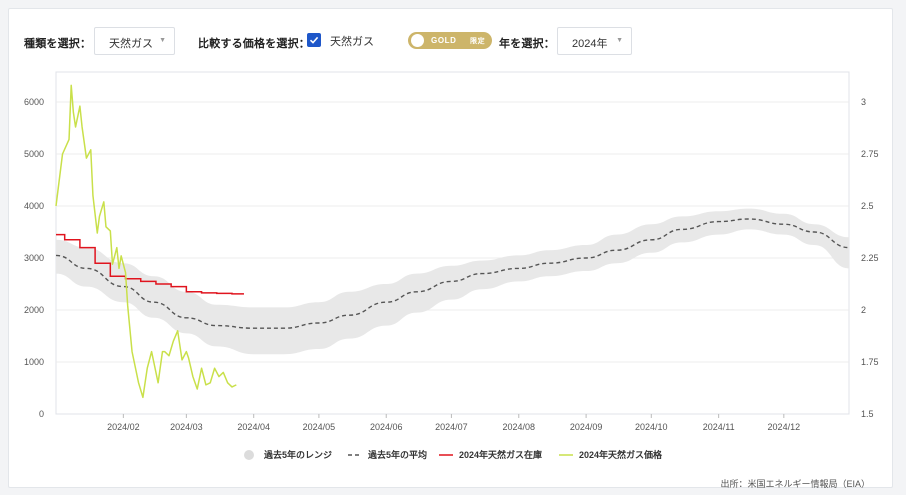  I want to click on compare-checkbox-label: 天然ガス, so click(352, 42).